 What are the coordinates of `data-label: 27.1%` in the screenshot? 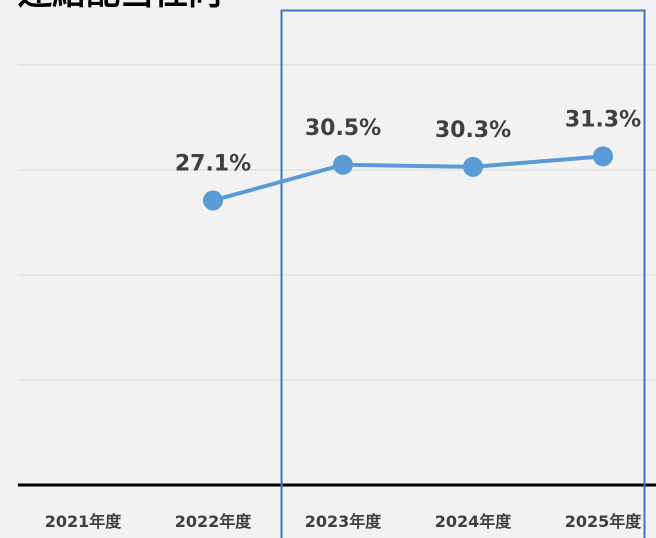 It's located at (213, 163).